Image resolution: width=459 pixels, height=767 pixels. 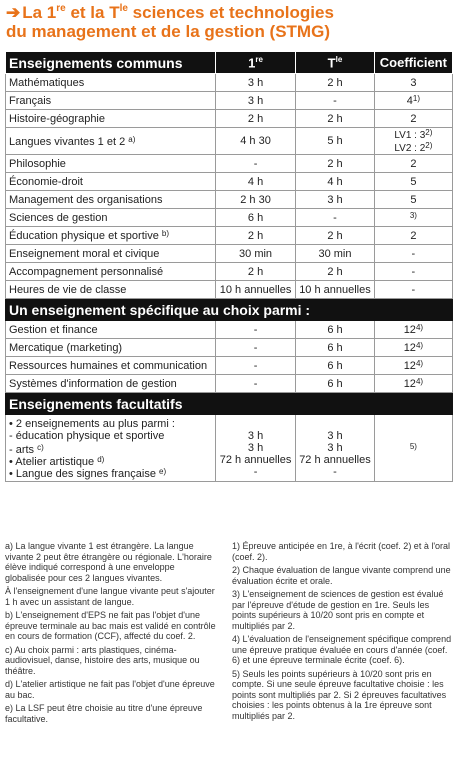 I want to click on subject-name: Ressources humaines et communication, so click(x=108, y=365).